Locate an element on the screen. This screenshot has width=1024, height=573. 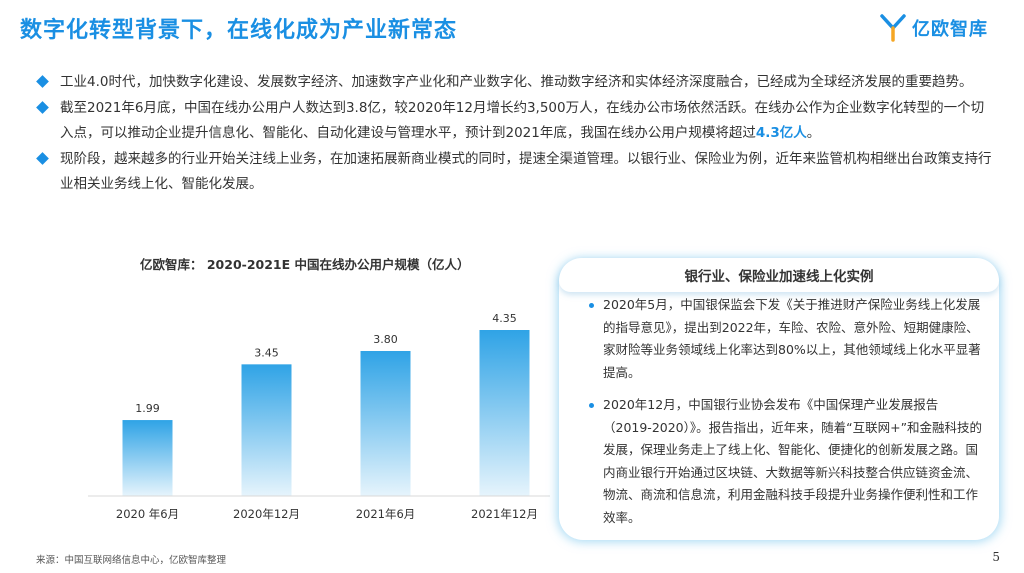
bar-value-label: 1.99 is located at coordinates (147, 408).